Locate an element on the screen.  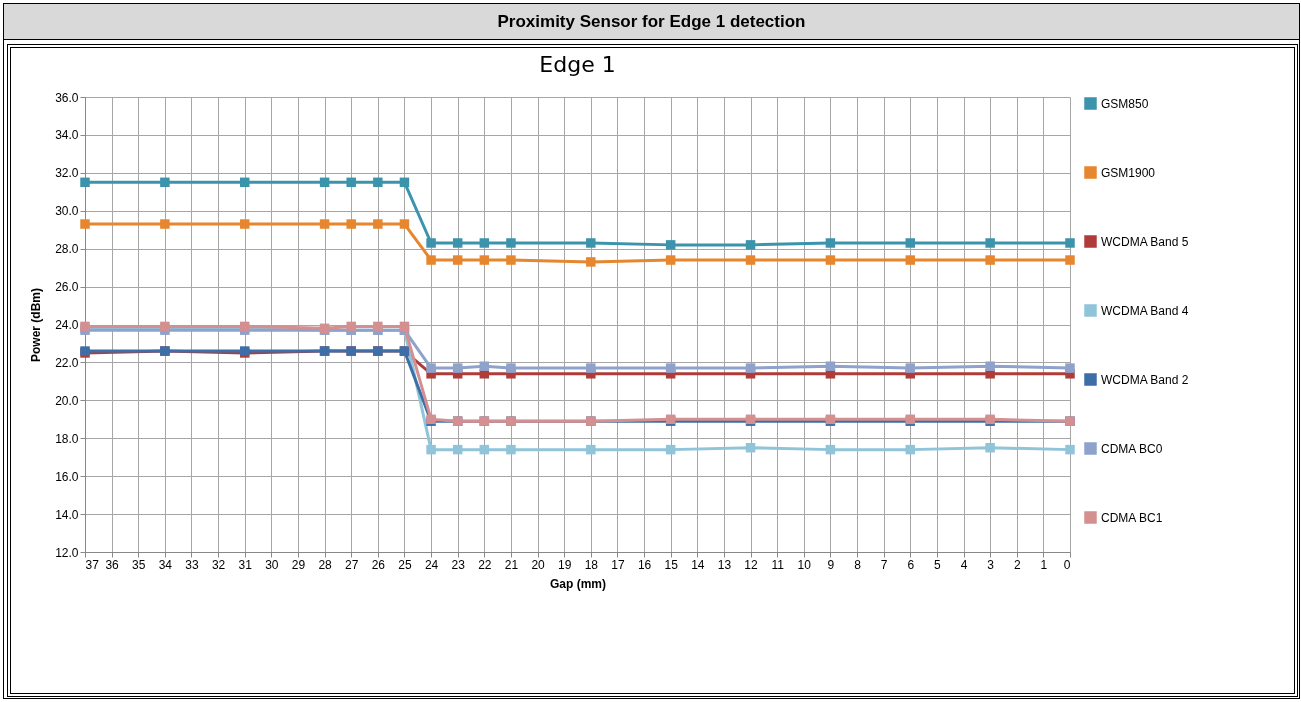
y-tick-label: 30.0 is located at coordinates (67, 211).